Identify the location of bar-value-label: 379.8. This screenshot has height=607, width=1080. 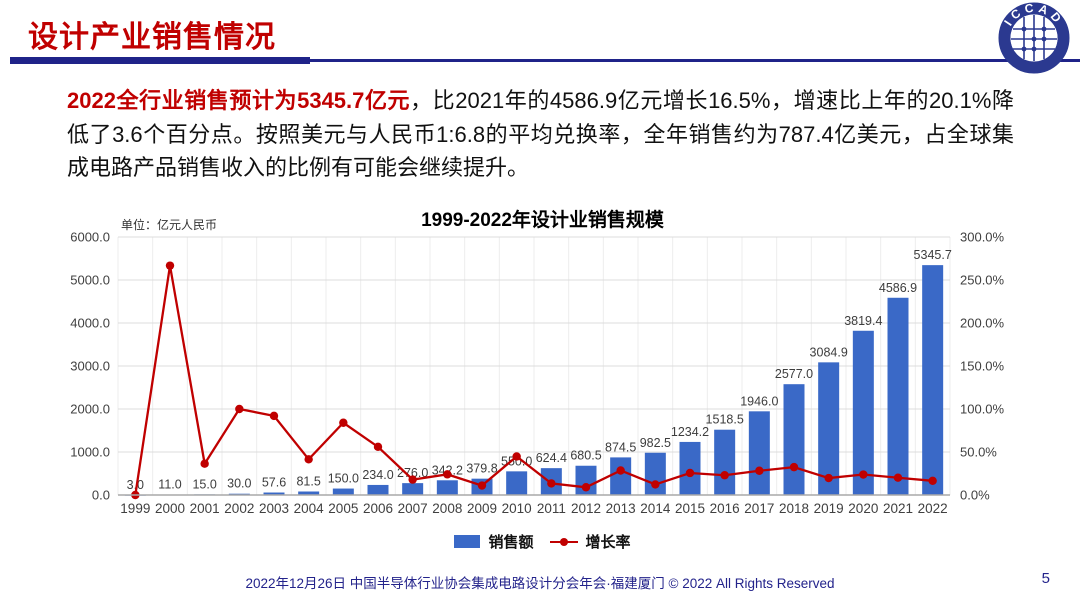
(481, 469).